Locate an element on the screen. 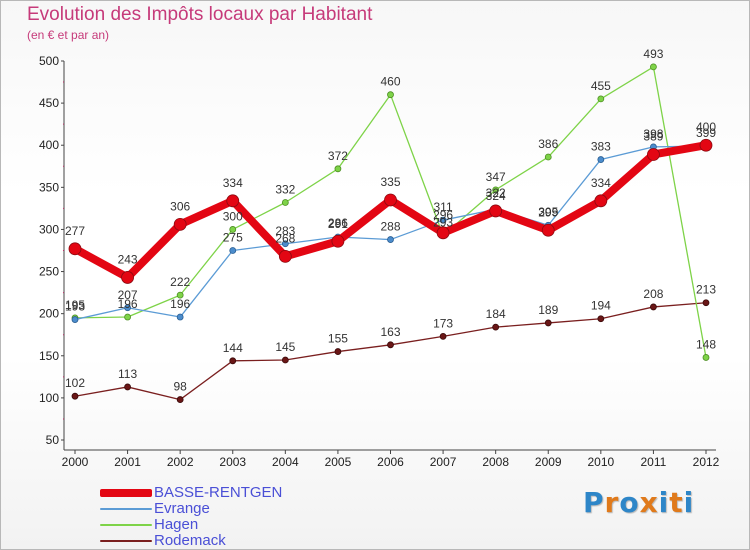  legend-swatch-evrange is located at coordinates (126, 509).